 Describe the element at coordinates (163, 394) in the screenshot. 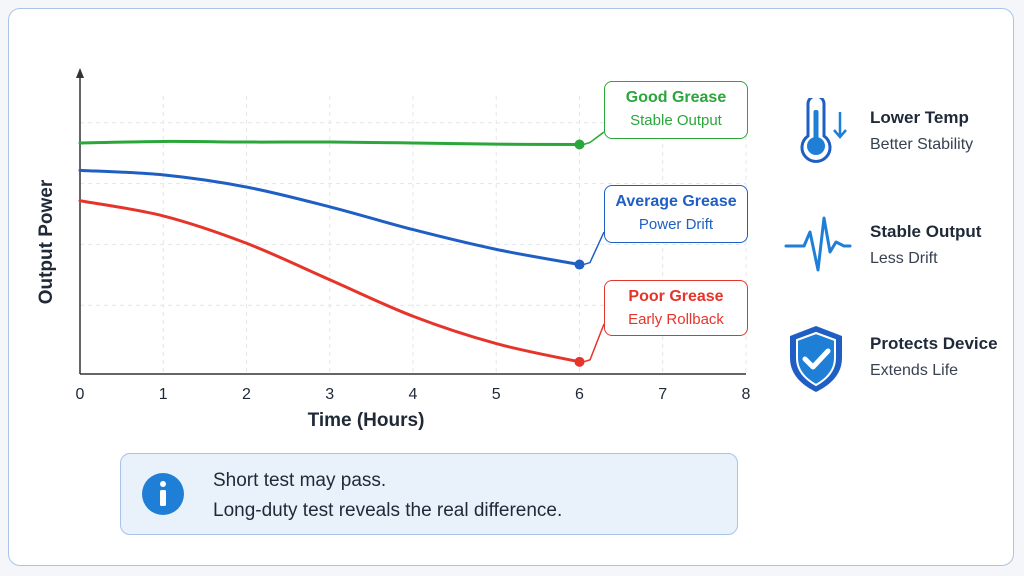

I see `x-tick-label: 1` at that location.